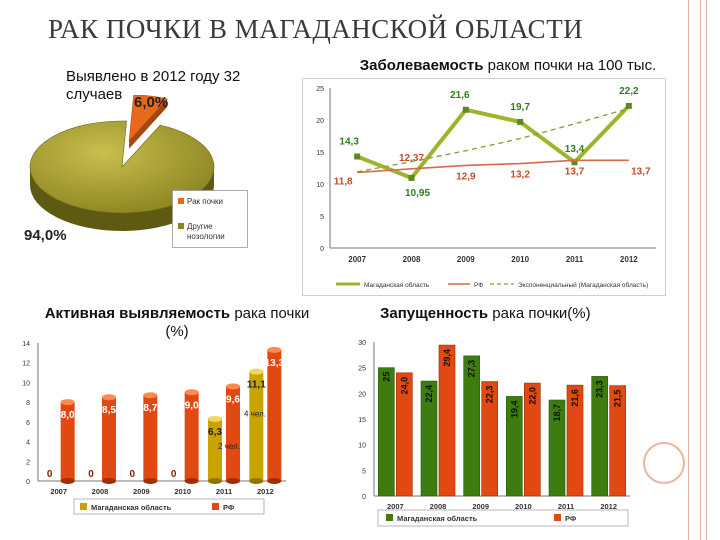 The height and width of the screenshot is (540, 720). What do you see at coordinates (28, 403) in the screenshot?
I see `bar1-y-tick: 8` at bounding box center [28, 403].